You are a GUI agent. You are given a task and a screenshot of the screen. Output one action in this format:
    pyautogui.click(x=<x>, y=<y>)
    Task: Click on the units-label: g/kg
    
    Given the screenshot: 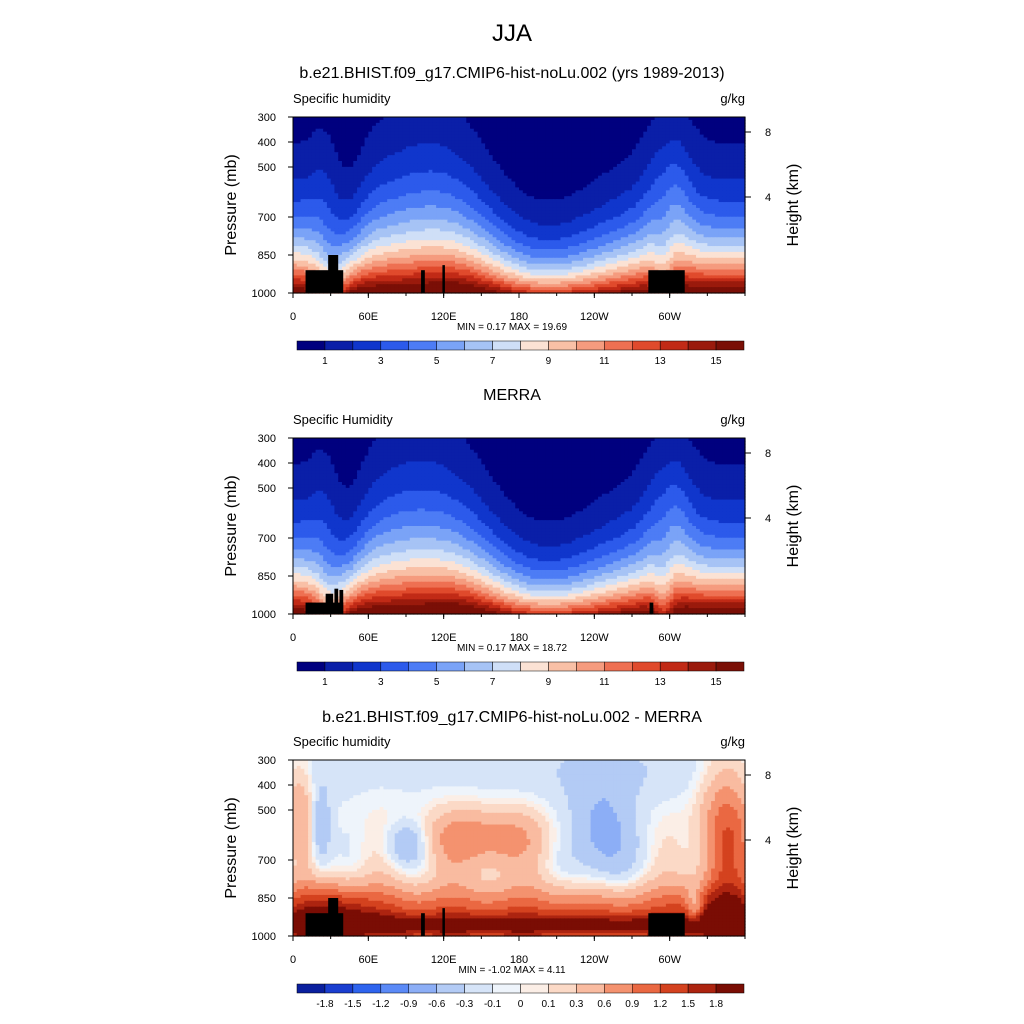 What is the action you would take?
    pyautogui.click(x=732, y=98)
    